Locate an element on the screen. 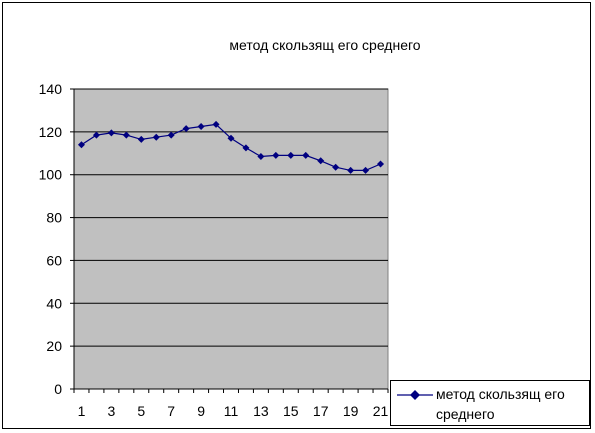 The image size is (595, 433). y-tick-label: 60 is located at coordinates (54, 260).